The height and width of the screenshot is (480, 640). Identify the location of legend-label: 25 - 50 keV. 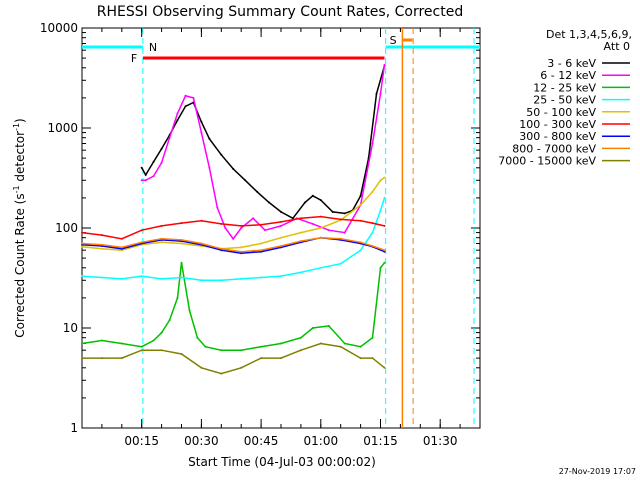
(564, 100).